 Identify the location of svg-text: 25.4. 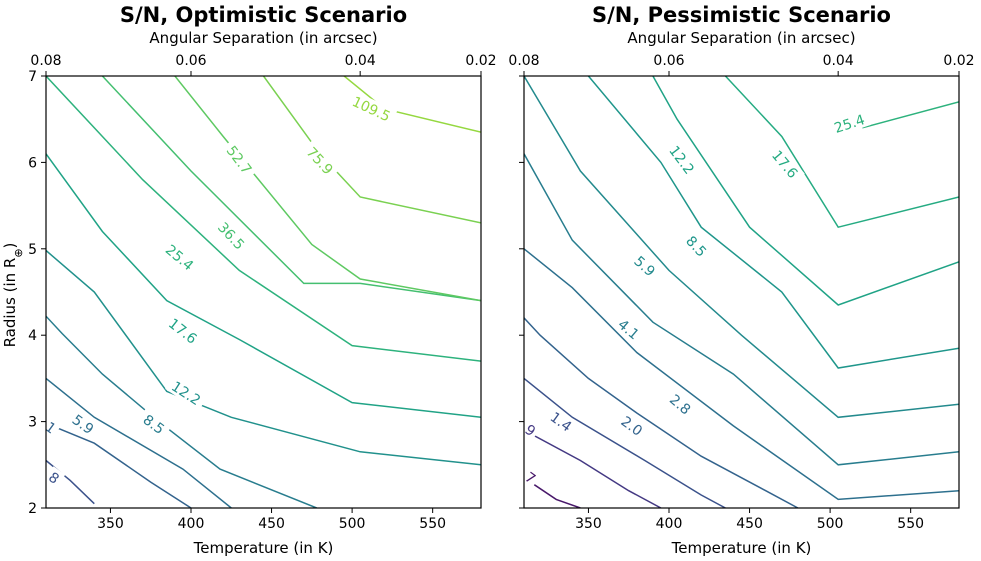
(849, 124).